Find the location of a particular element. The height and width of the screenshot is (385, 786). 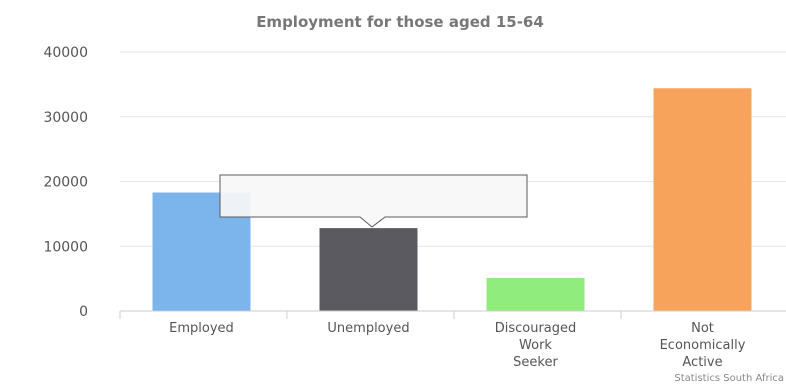

y-tick-label: 20000 is located at coordinates (65, 183).